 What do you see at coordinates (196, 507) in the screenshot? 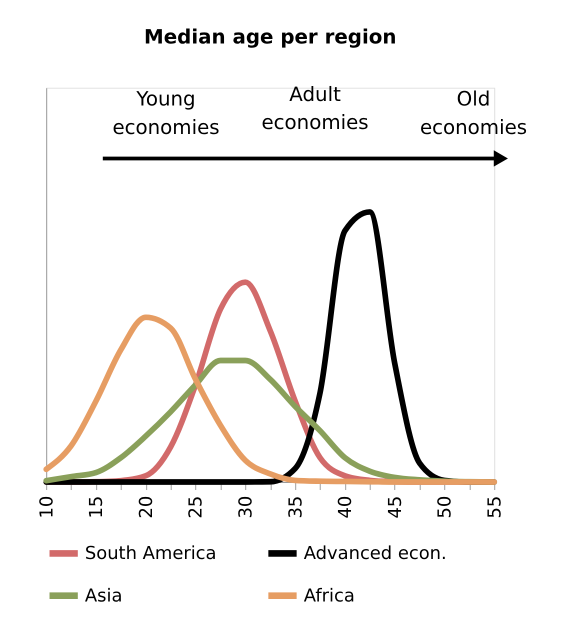
I see `x-tick-label: 25` at bounding box center [196, 507].